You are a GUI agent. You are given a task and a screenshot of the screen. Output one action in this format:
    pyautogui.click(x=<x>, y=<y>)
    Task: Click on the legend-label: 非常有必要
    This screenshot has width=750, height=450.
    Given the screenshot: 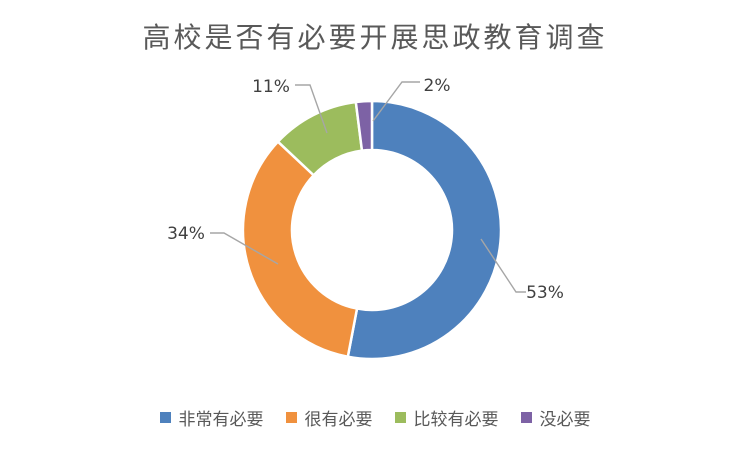 What is the action you would take?
    pyautogui.click(x=221, y=420)
    